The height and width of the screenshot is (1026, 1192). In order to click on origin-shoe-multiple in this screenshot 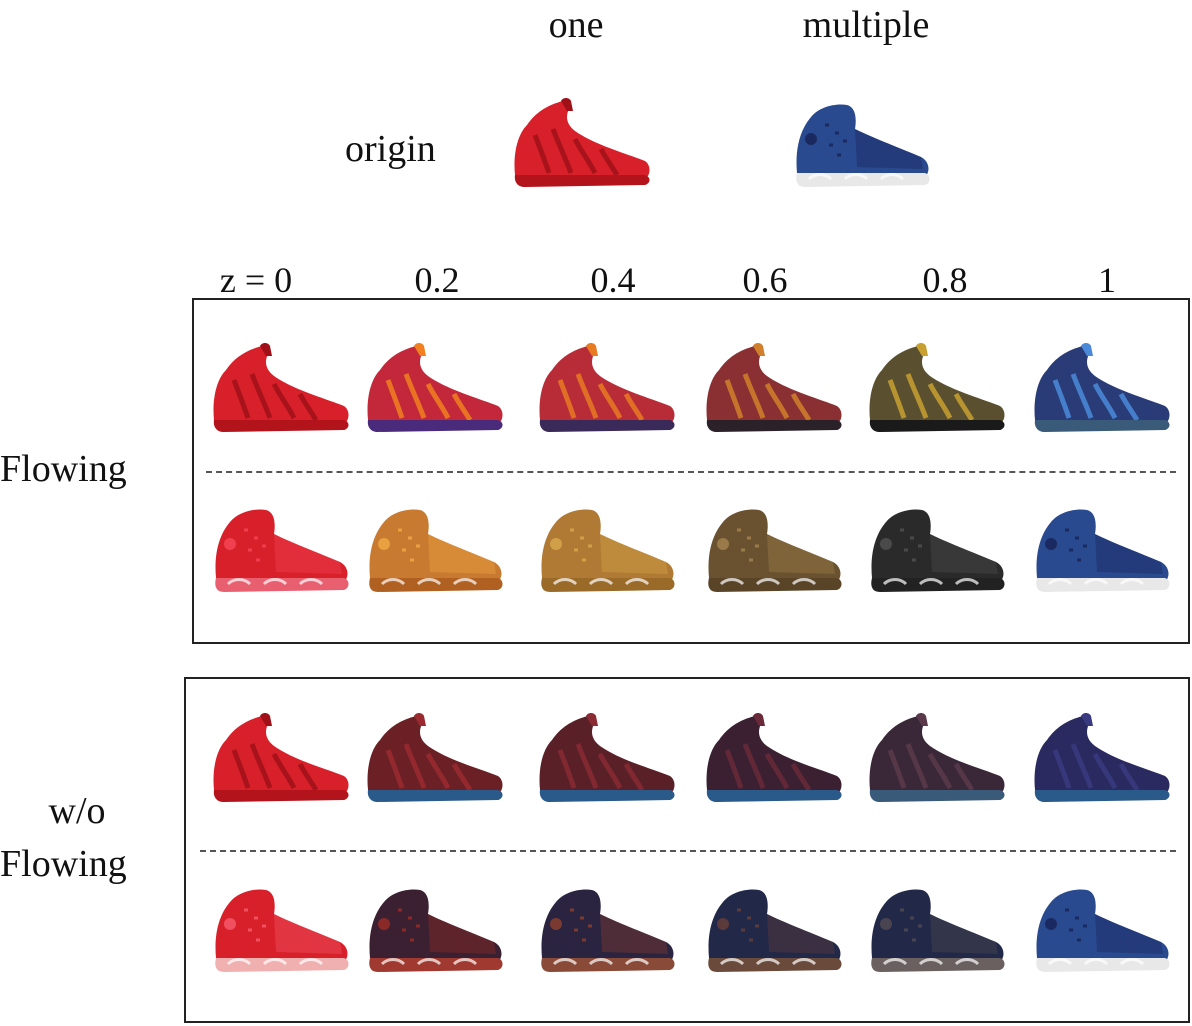, I will do `click(860, 145)`.